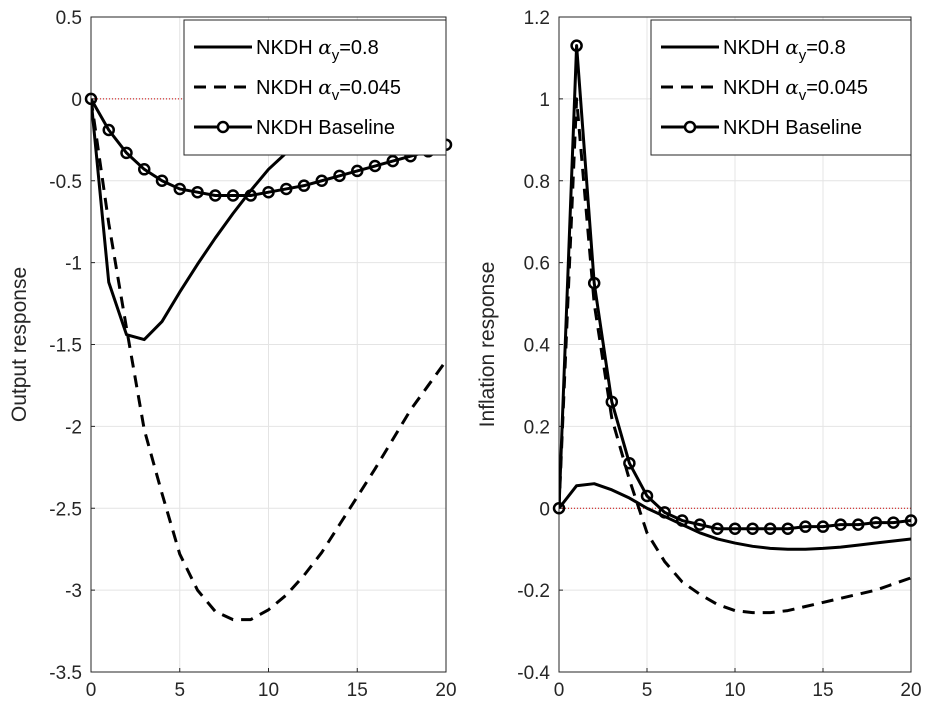 Image resolution: width=928 pixels, height=705 pixels. Describe the element at coordinates (65, 346) in the screenshot. I see `y-tick-label: -1.5` at that location.